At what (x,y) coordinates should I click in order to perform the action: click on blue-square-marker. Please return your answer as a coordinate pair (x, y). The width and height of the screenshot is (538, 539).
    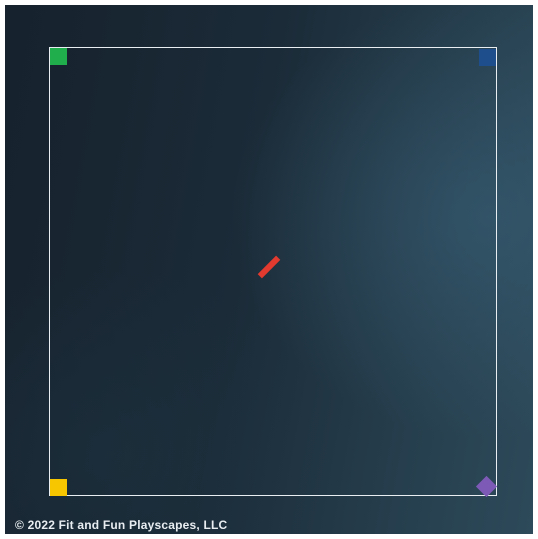
    Looking at the image, I should click on (487, 57).